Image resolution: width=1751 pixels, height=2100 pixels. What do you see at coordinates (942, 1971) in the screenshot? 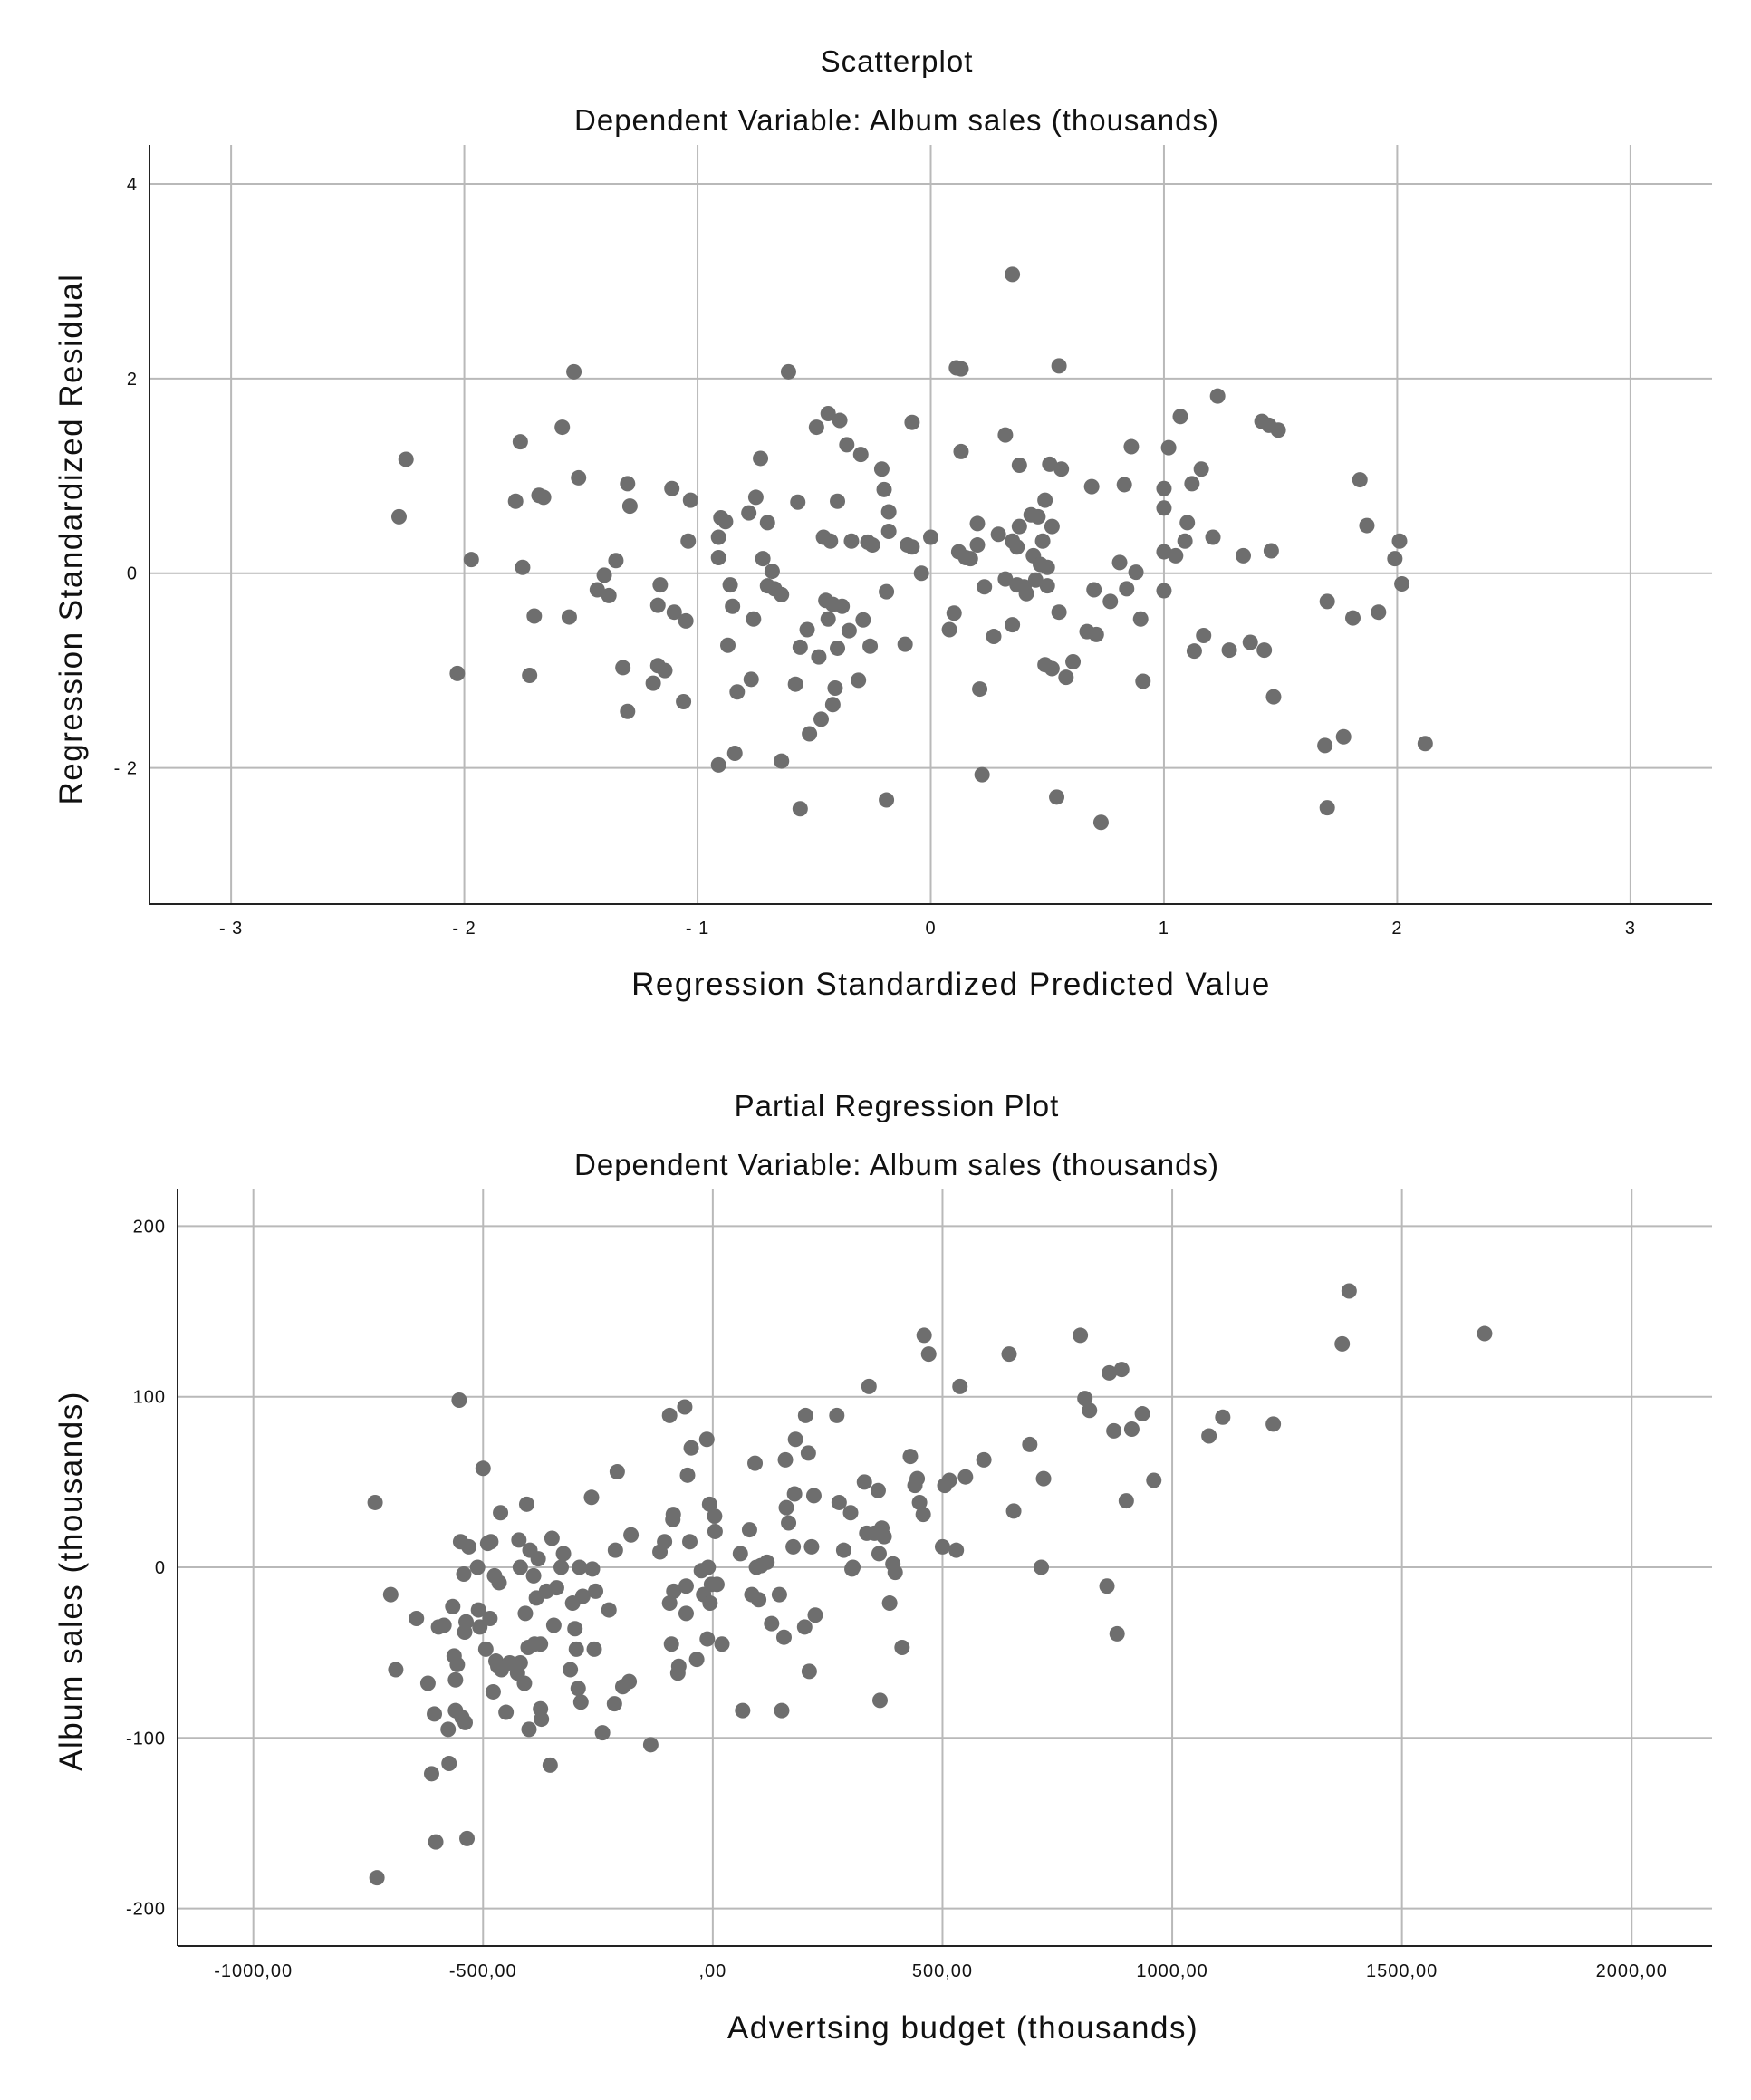
I see `x-tick-label: 500,00` at bounding box center [942, 1971].